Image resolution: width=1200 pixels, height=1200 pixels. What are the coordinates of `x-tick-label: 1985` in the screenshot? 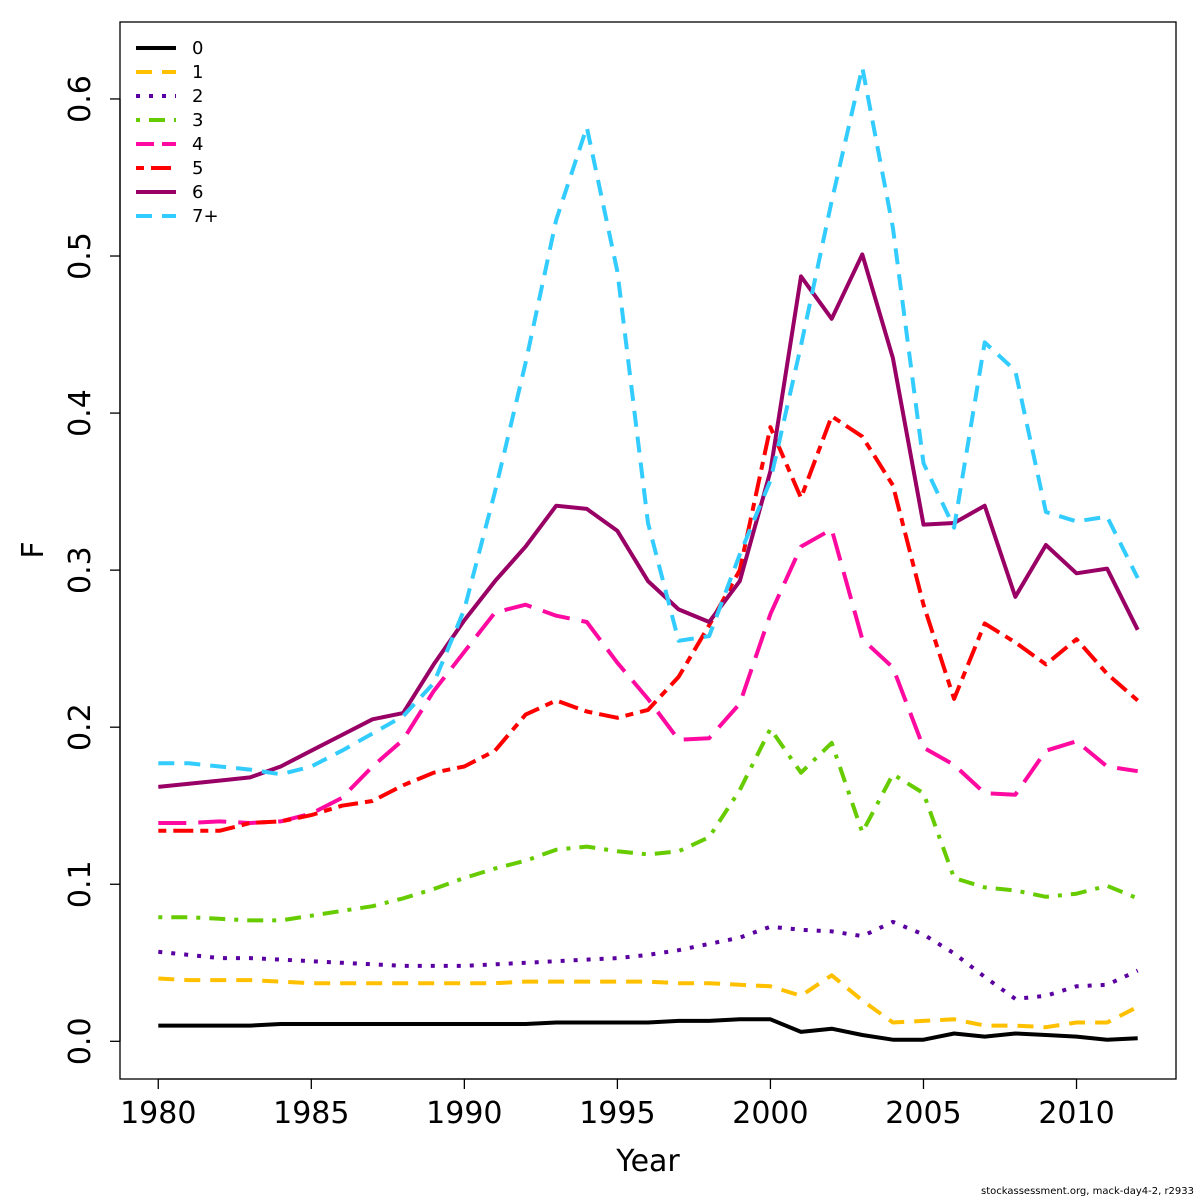 It's located at (311, 1113).